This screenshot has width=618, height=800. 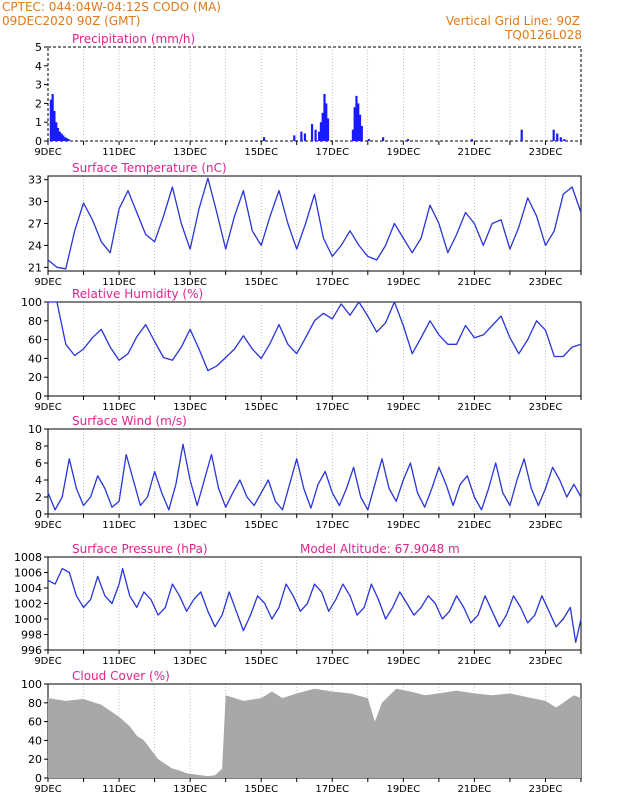 What do you see at coordinates (149, 168) in the screenshot?
I see `panel-title: Surface Temperature (nC)` at bounding box center [149, 168].